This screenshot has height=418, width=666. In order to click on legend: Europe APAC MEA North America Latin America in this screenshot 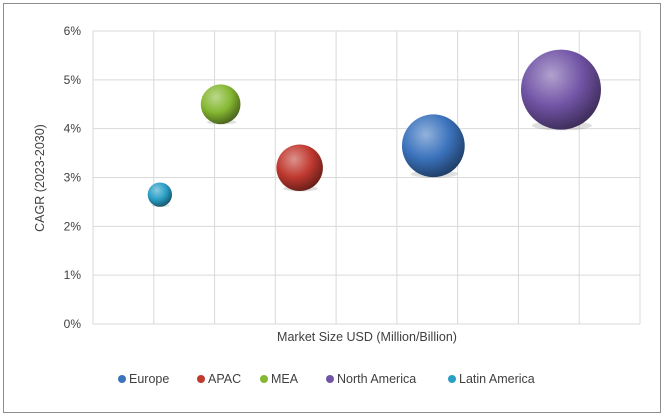, I will do `click(326, 379)`.